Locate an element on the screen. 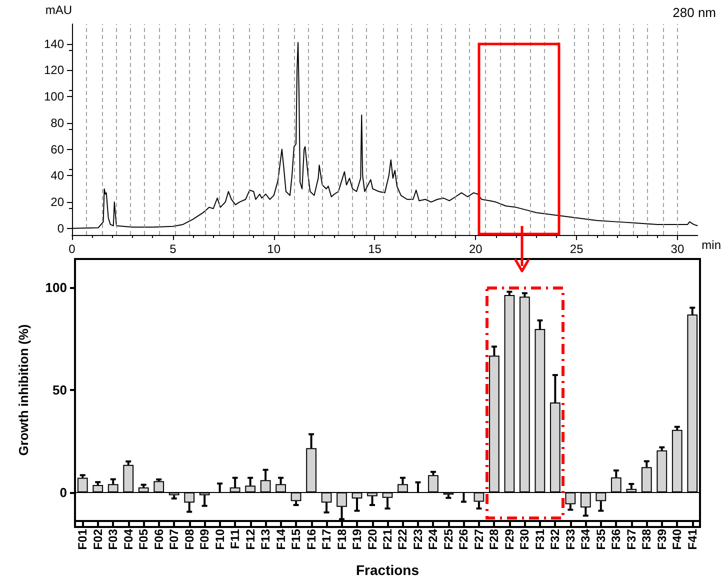 The height and width of the screenshot is (582, 724). x-tick-label: F21 is located at coordinates (387, 539).